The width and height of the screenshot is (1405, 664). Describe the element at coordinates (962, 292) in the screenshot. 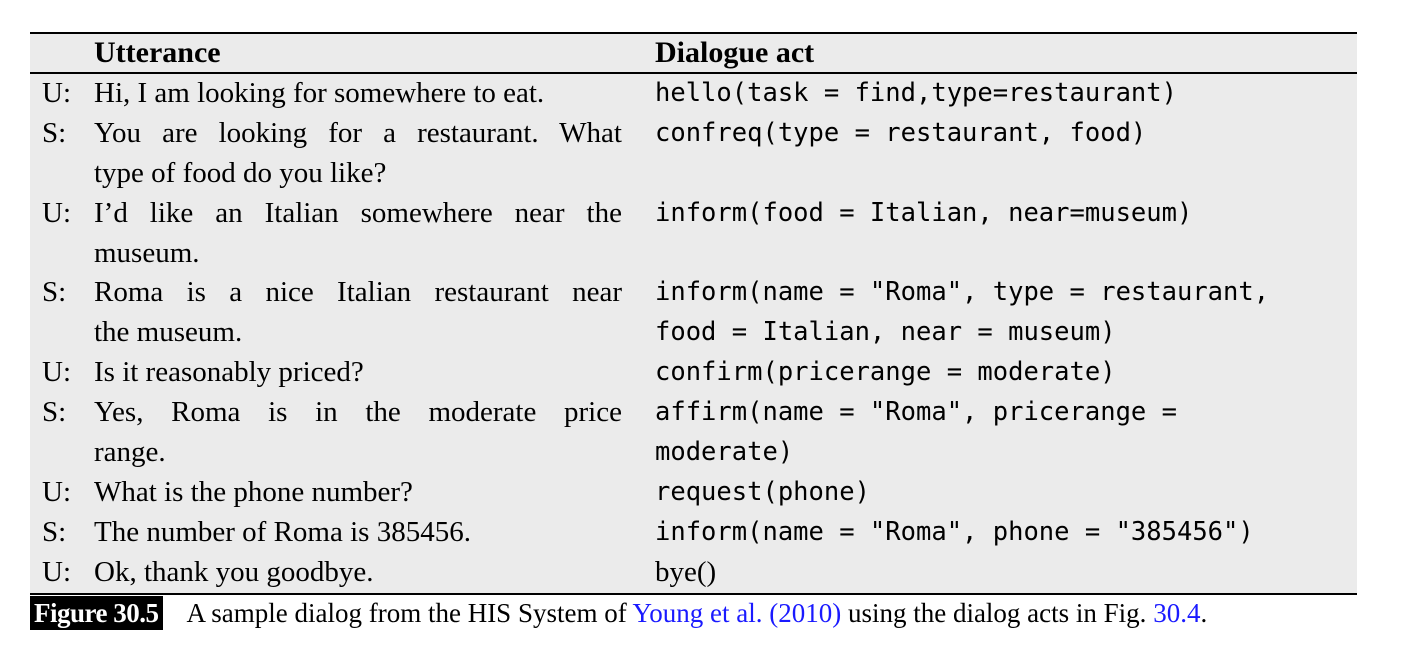

I see `act-line: inform(name = "Roma", type = restaurant,` at that location.